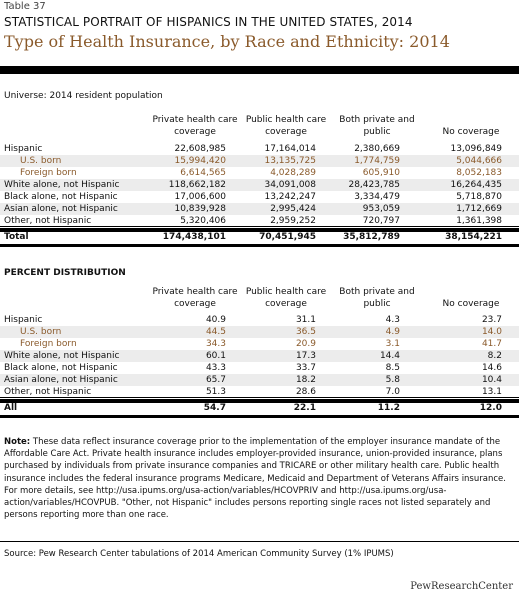 The width and height of the screenshot is (519, 598). What do you see at coordinates (491, 320) in the screenshot?
I see `cell-value: 23.7` at bounding box center [491, 320].